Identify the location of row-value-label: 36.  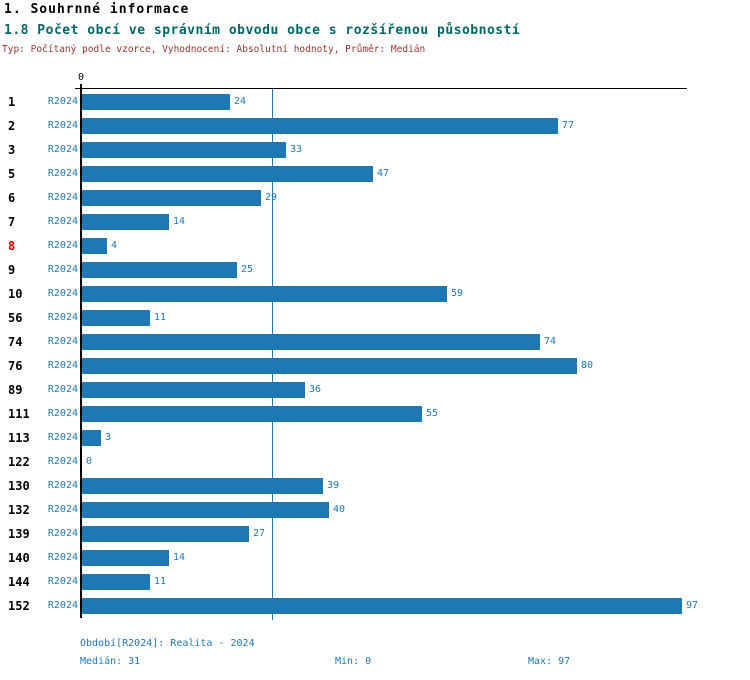
(315, 389).